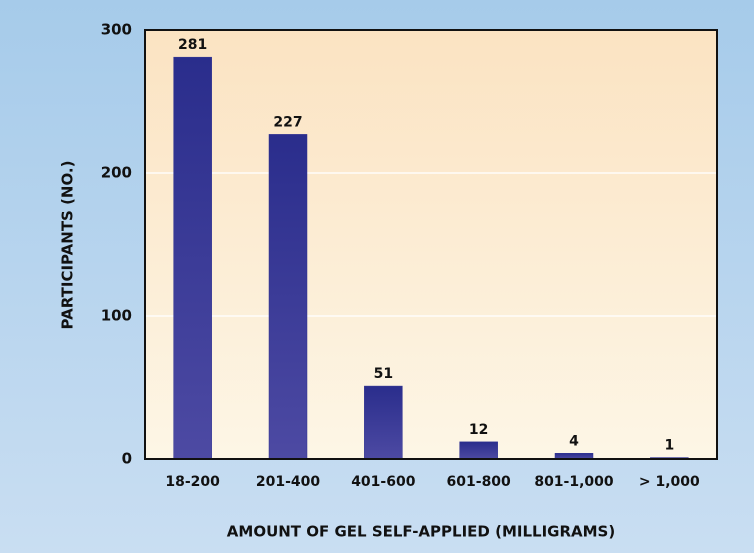 This screenshot has height=553, width=754. I want to click on y-tick-label: 0, so click(127, 459).